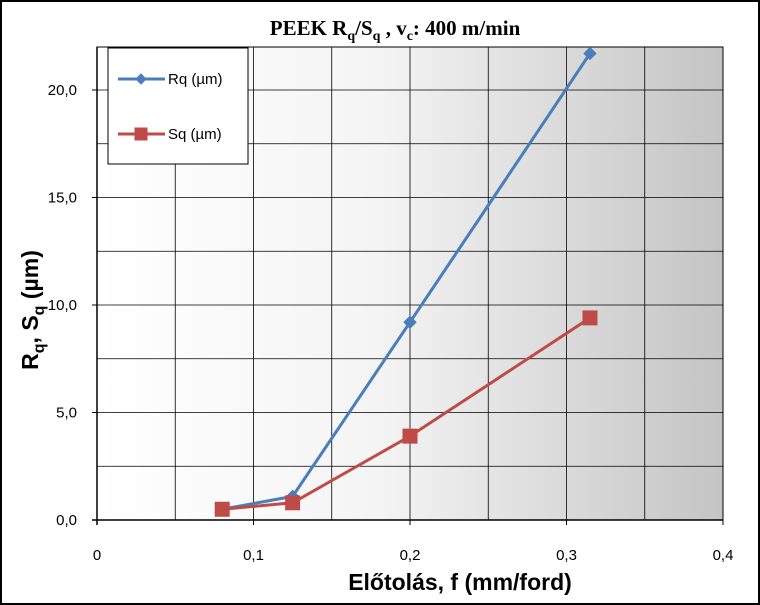 Image resolution: width=760 pixels, height=605 pixels. I want to click on x-tick-label: 0,3, so click(566, 555).